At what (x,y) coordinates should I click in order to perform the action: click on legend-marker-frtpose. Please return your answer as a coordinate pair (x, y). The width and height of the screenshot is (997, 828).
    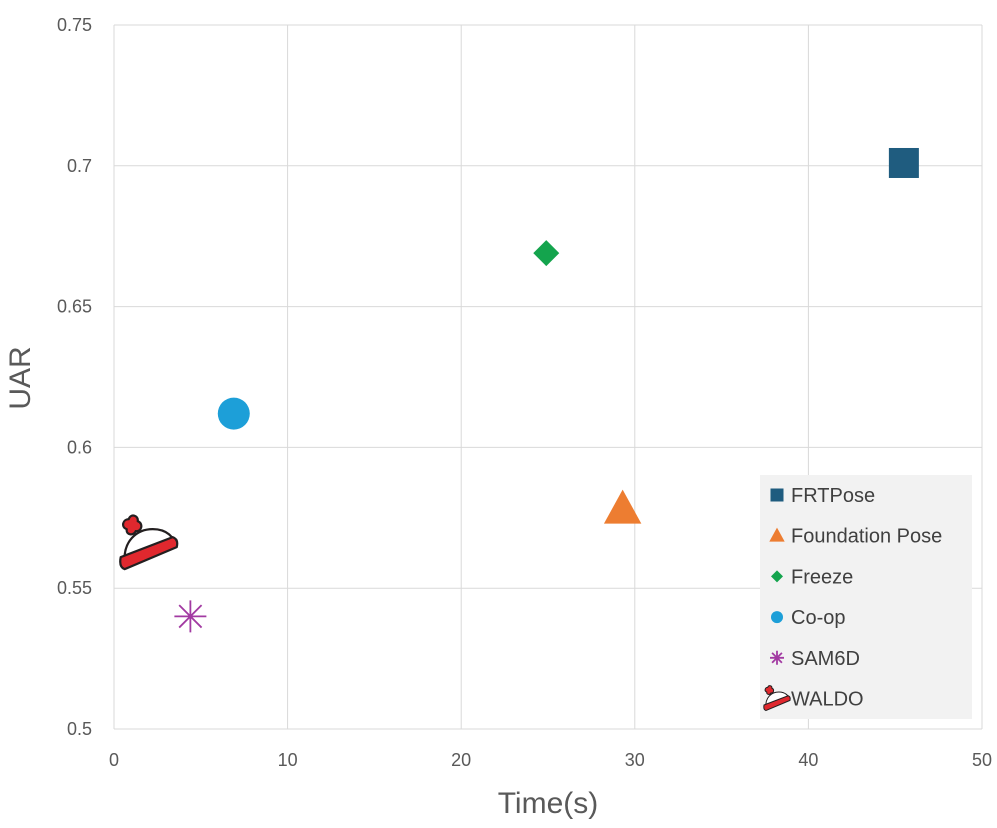
    Looking at the image, I should click on (777, 495).